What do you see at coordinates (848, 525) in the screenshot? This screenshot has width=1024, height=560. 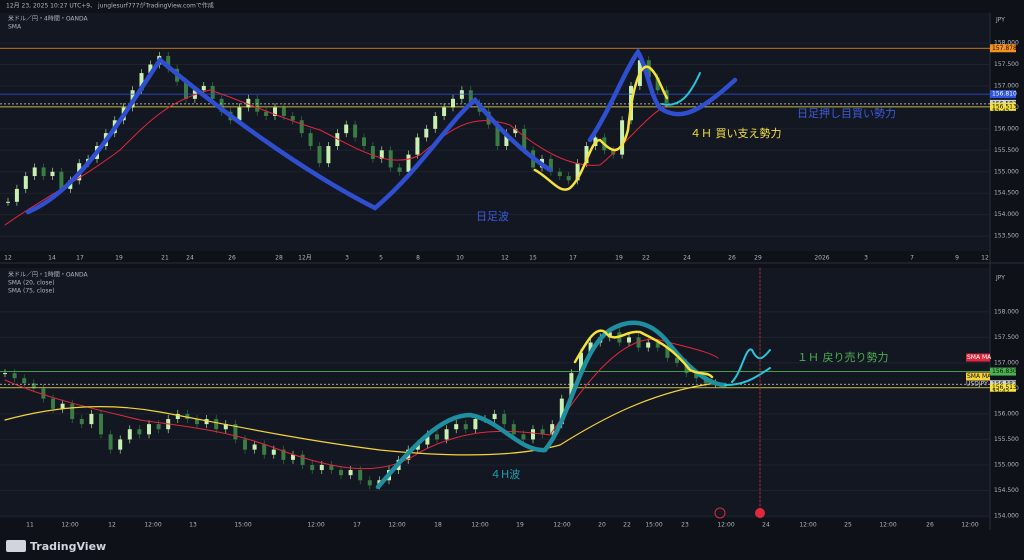 I see `x-tick-label: 25` at bounding box center [848, 525].